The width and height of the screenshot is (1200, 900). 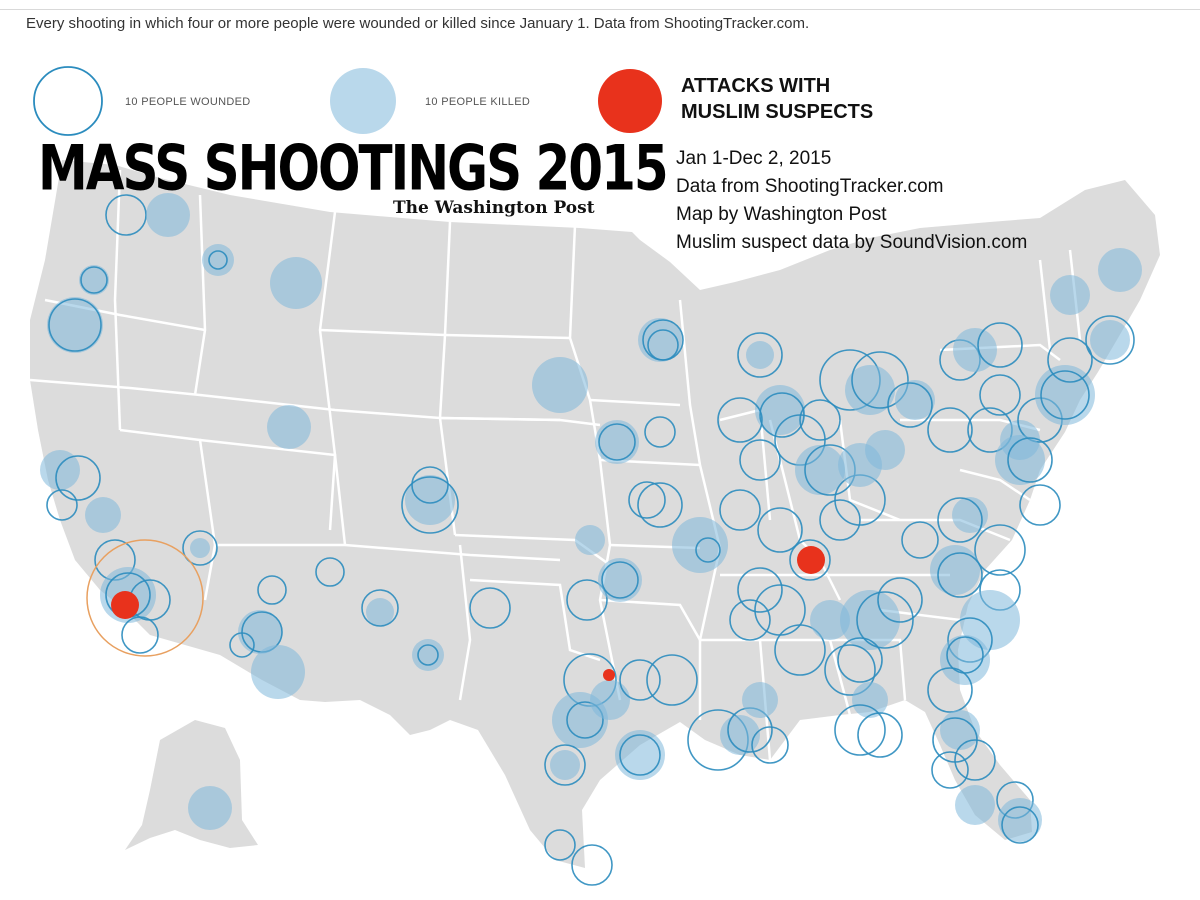 I want to click on map-title: MASS SHOOTINGS 2015, so click(x=353, y=168).